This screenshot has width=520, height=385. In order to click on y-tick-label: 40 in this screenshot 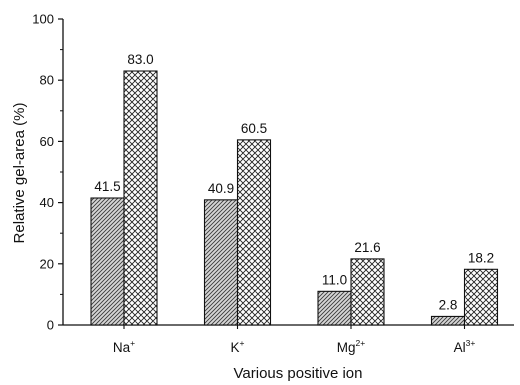, I will do `click(47, 202)`.